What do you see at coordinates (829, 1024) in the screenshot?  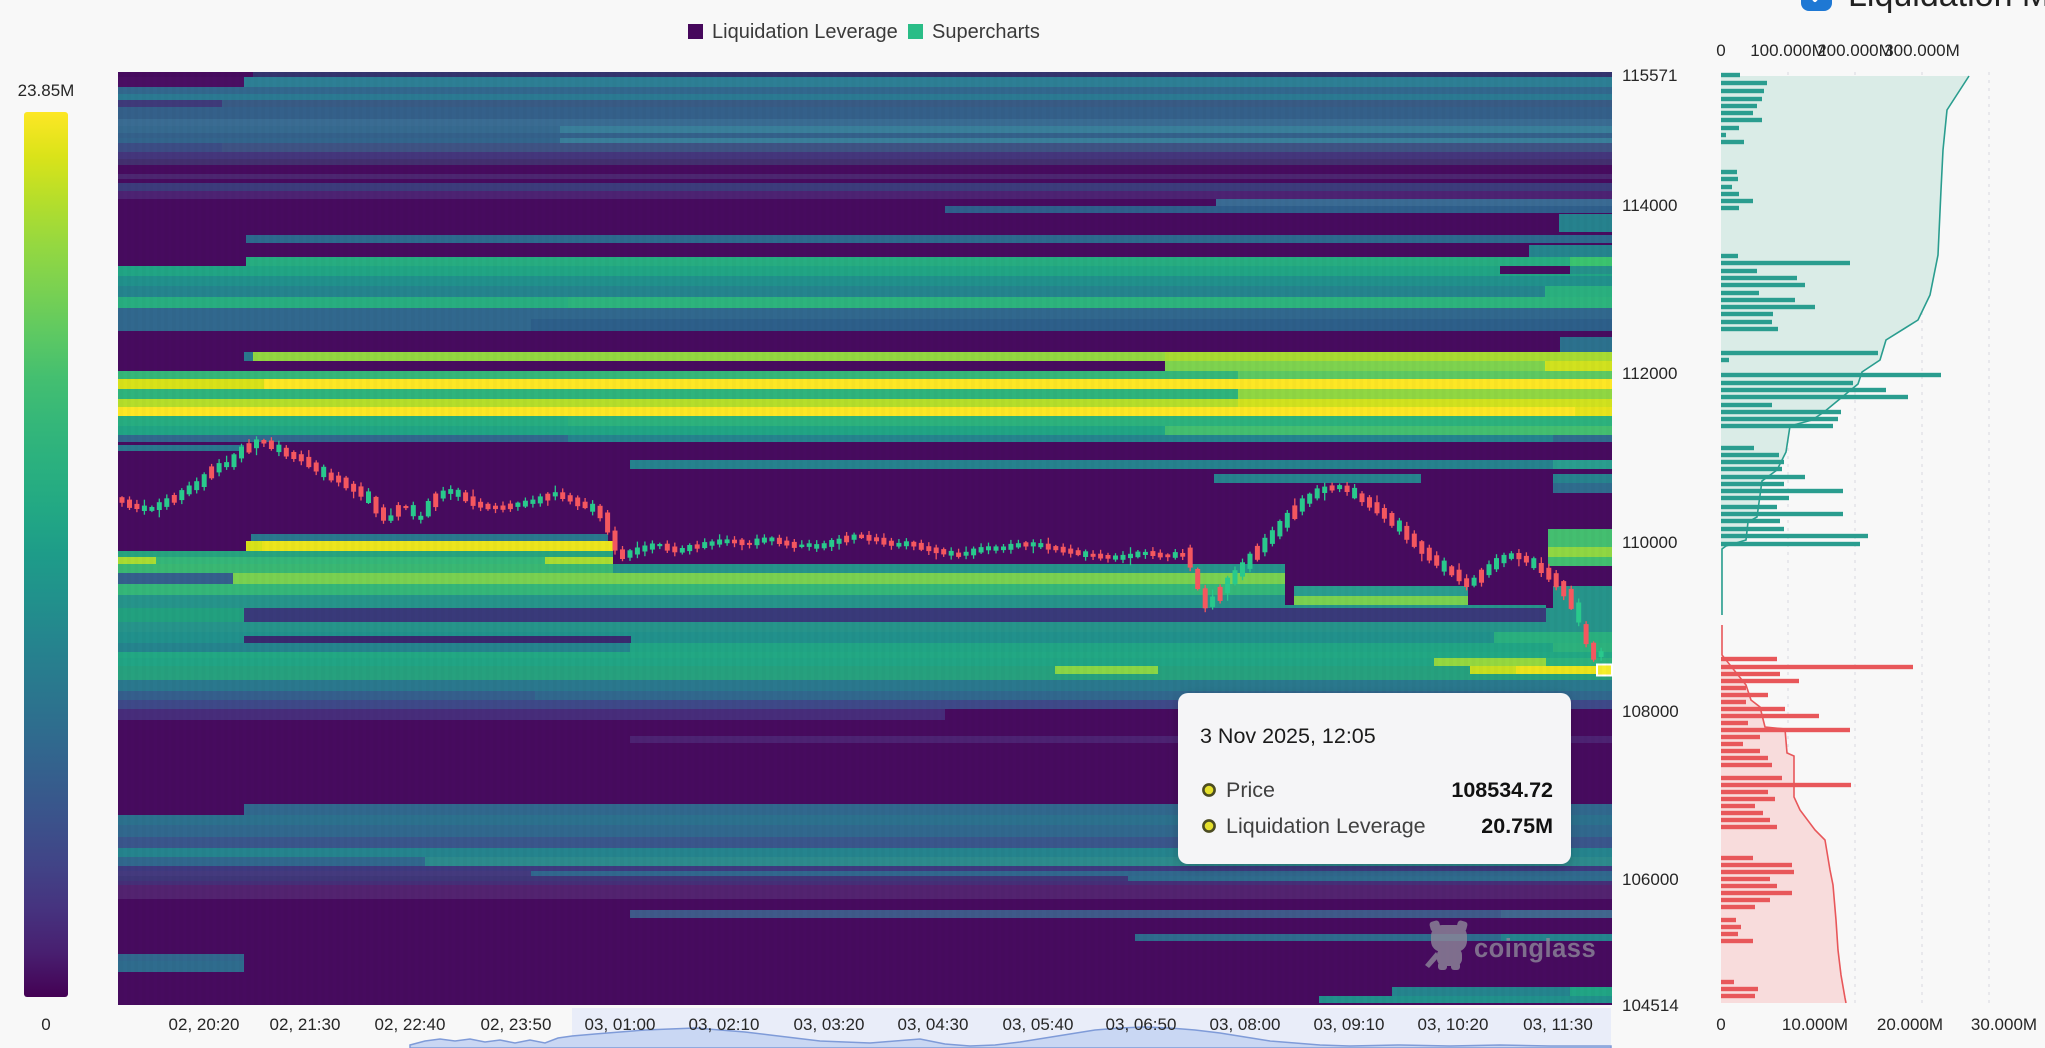 I see `svg-text: 03, 03:20` at bounding box center [829, 1024].